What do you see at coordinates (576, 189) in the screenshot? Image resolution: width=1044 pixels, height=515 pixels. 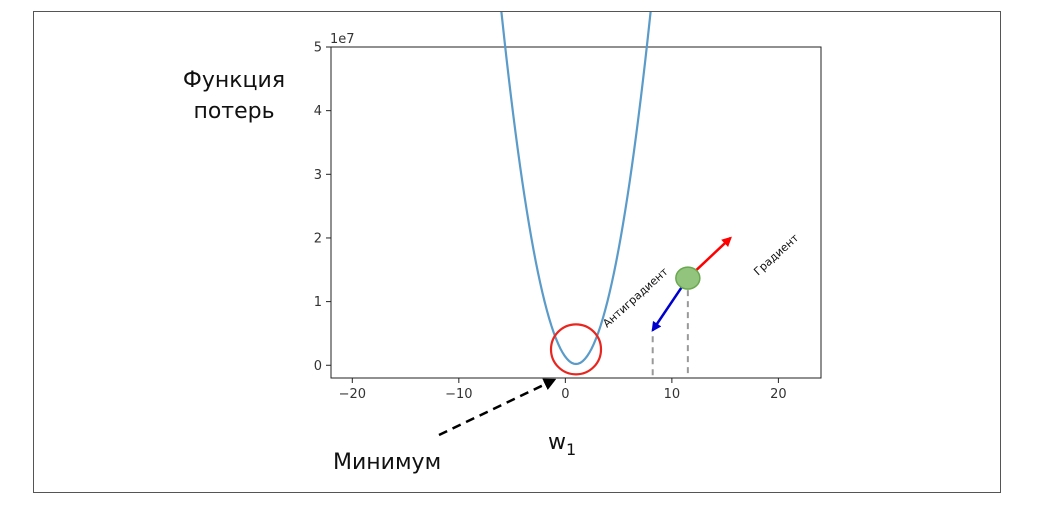 I see `loss-curve` at bounding box center [576, 189].